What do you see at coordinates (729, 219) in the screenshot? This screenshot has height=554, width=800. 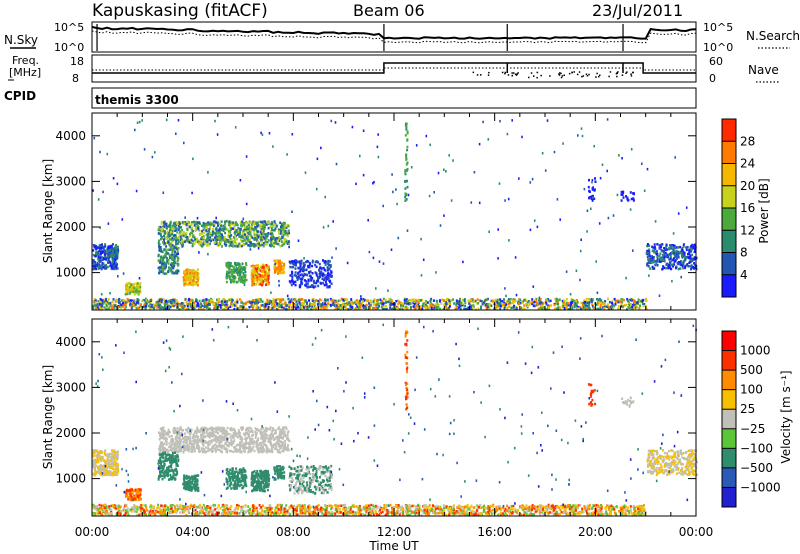 I see `colorbar-swatch` at bounding box center [729, 219].